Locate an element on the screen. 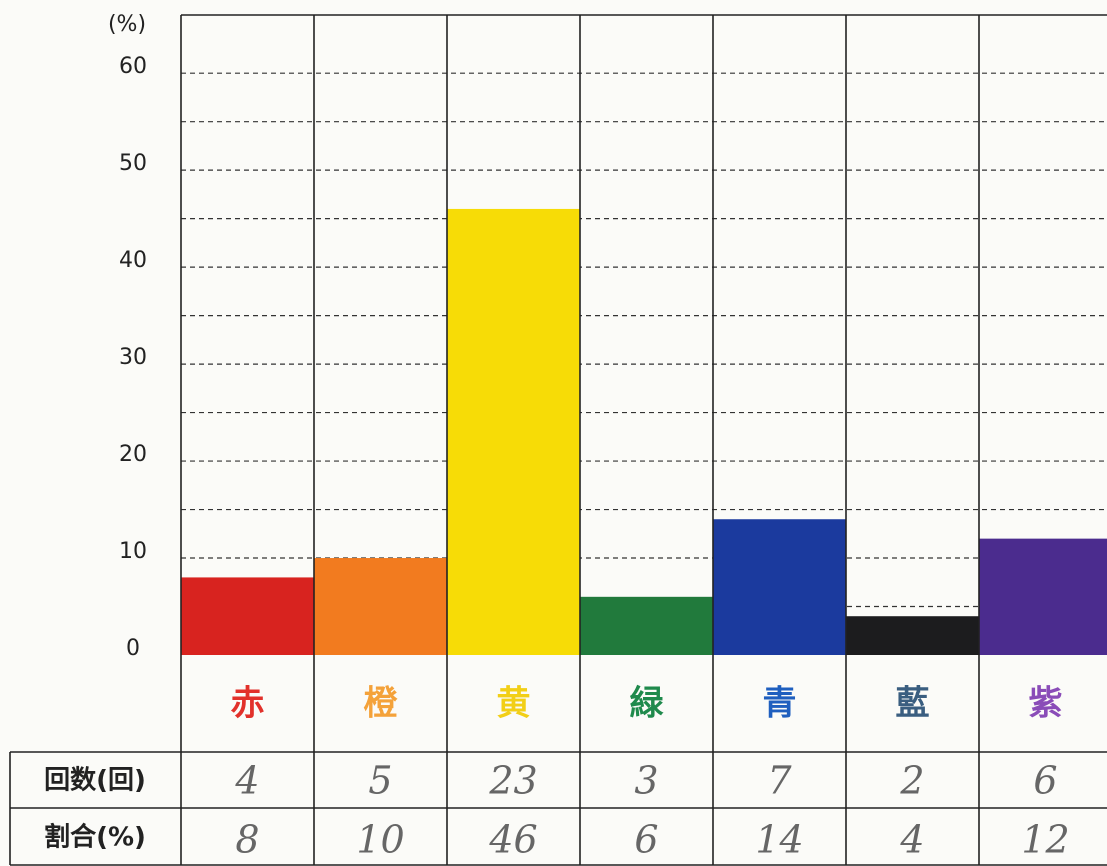 This screenshot has height=866, width=1107. count-cell: 5 is located at coordinates (380, 781).